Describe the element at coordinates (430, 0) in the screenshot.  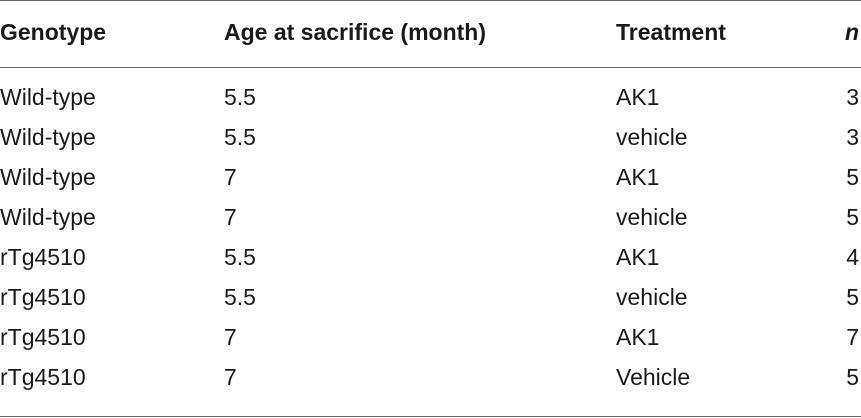
I see `table-top-rule` at that location.